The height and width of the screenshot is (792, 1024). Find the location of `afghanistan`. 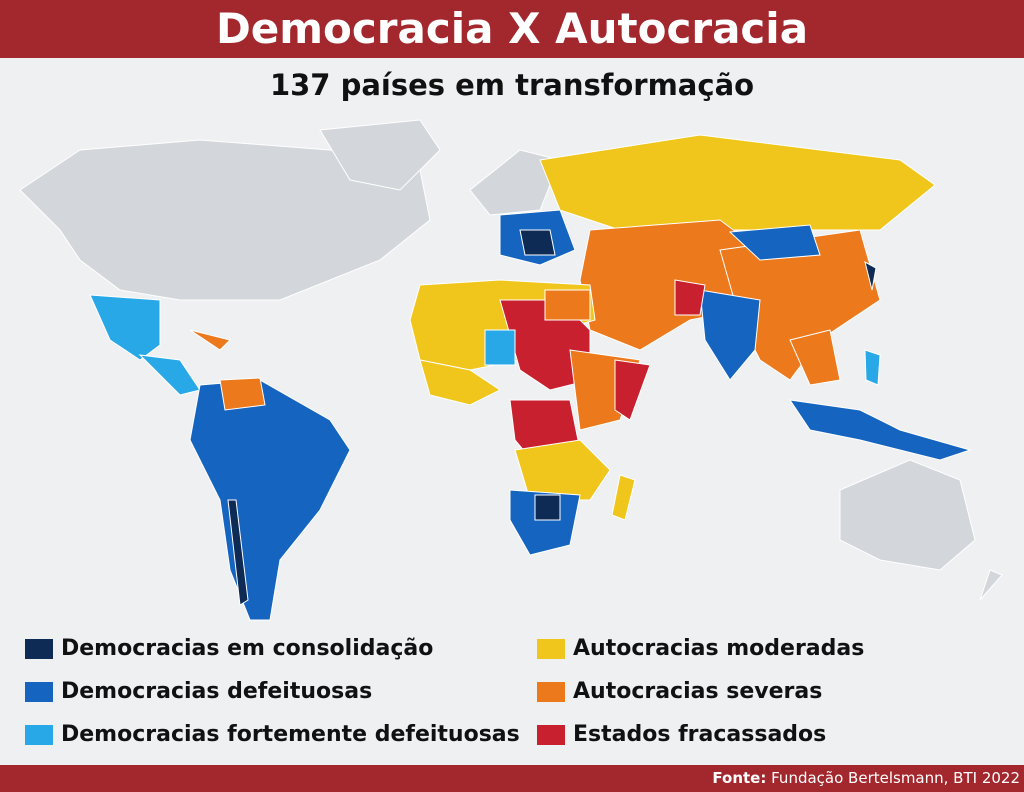

afghanistan is located at coordinates (690, 297).